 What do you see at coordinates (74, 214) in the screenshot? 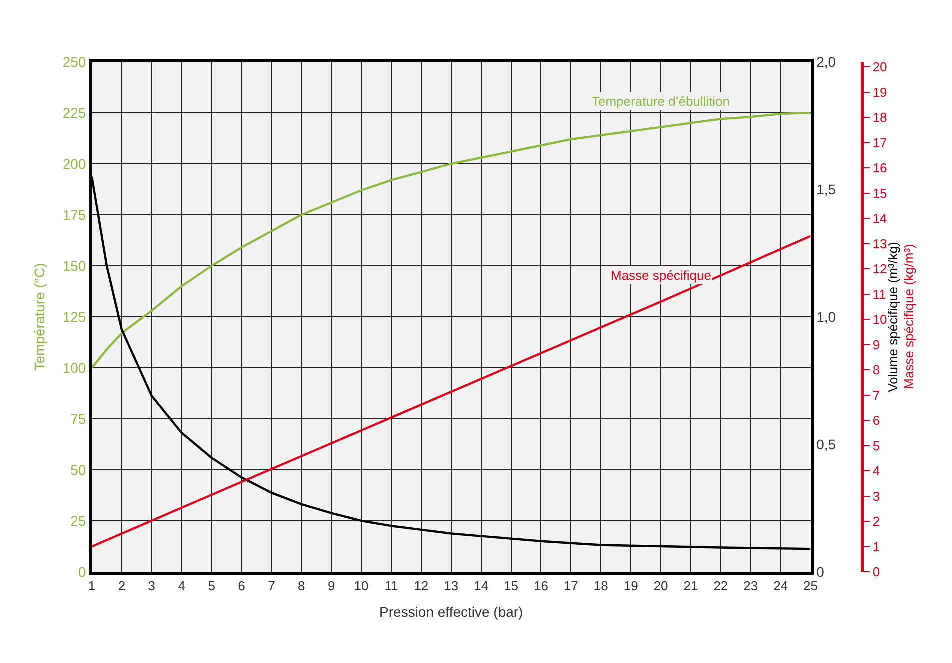
I see `y-tick-label: 175` at bounding box center [74, 214].